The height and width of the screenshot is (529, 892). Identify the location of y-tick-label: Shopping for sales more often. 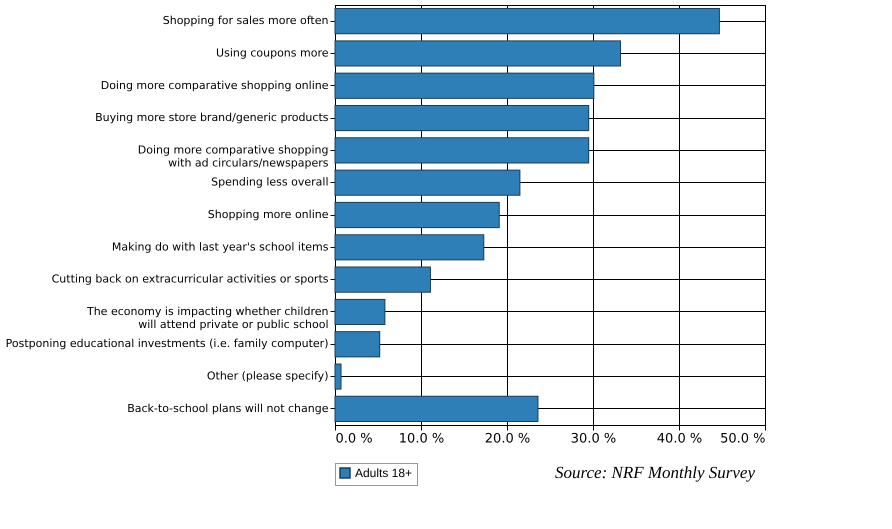
(245, 21).